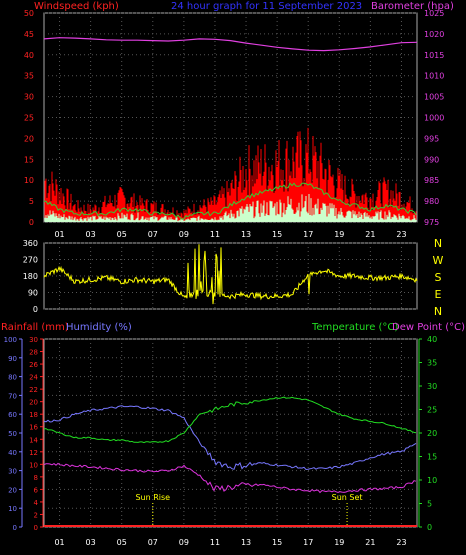 This screenshot has height=555, width=466. What do you see at coordinates (370, 234) in the screenshot?
I see `wind-x-tick-label: 21` at bounding box center [370, 234].